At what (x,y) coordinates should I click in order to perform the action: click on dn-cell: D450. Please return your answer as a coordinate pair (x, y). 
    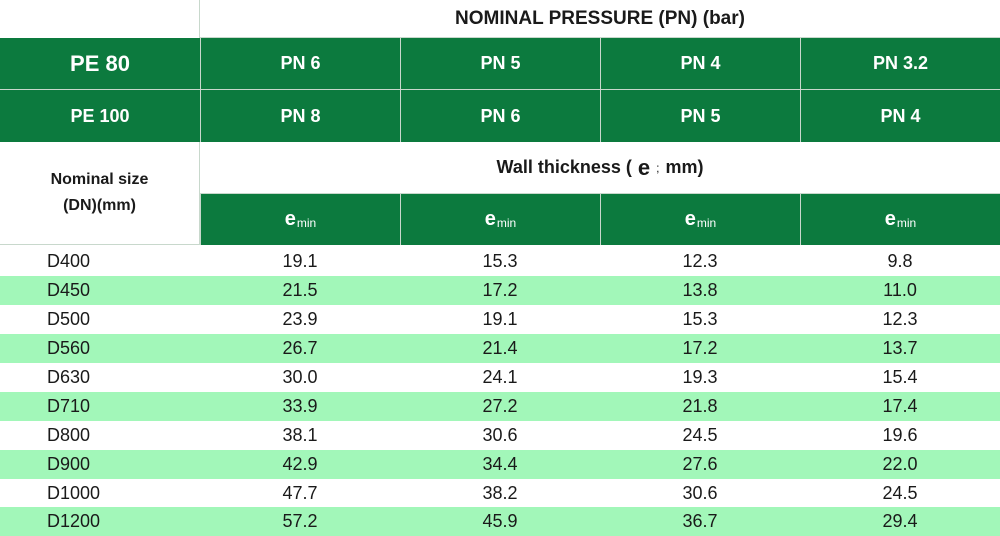
    Looking at the image, I should click on (69, 290).